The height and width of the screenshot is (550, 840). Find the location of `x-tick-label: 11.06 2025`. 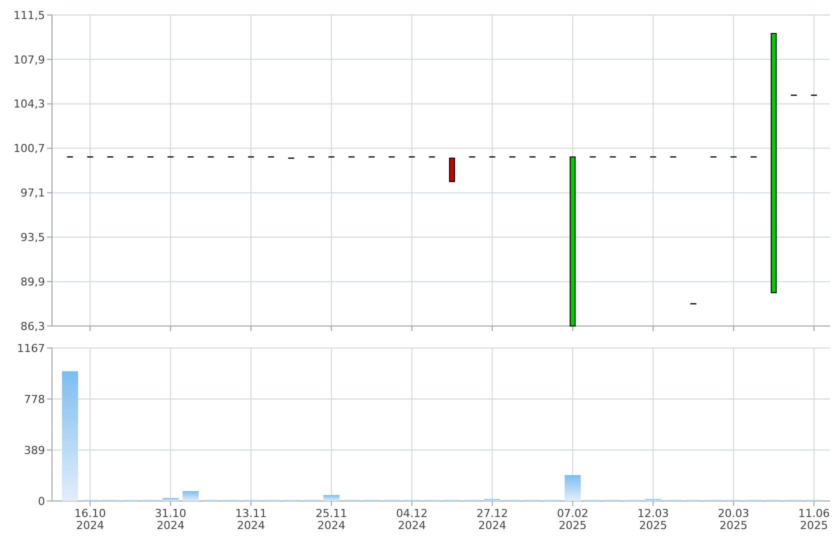

x-tick-label: 11.06 2025 is located at coordinates (814, 519).